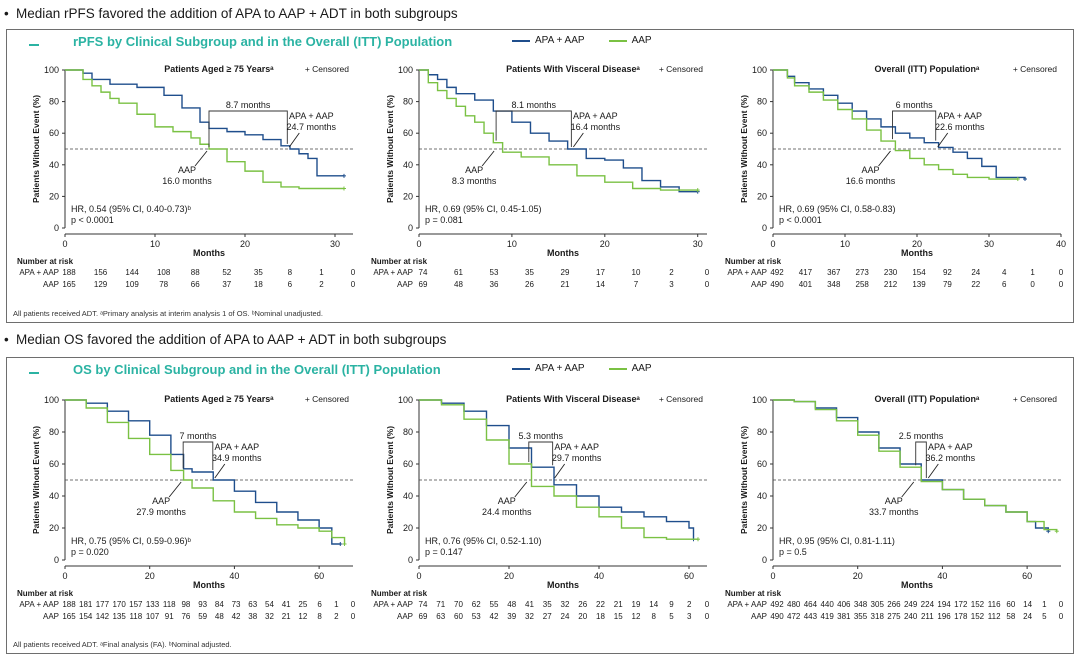 Image resolution: width=1080 pixels, height=658 pixels. I want to click on apa-aap-curve, so click(899, 124).